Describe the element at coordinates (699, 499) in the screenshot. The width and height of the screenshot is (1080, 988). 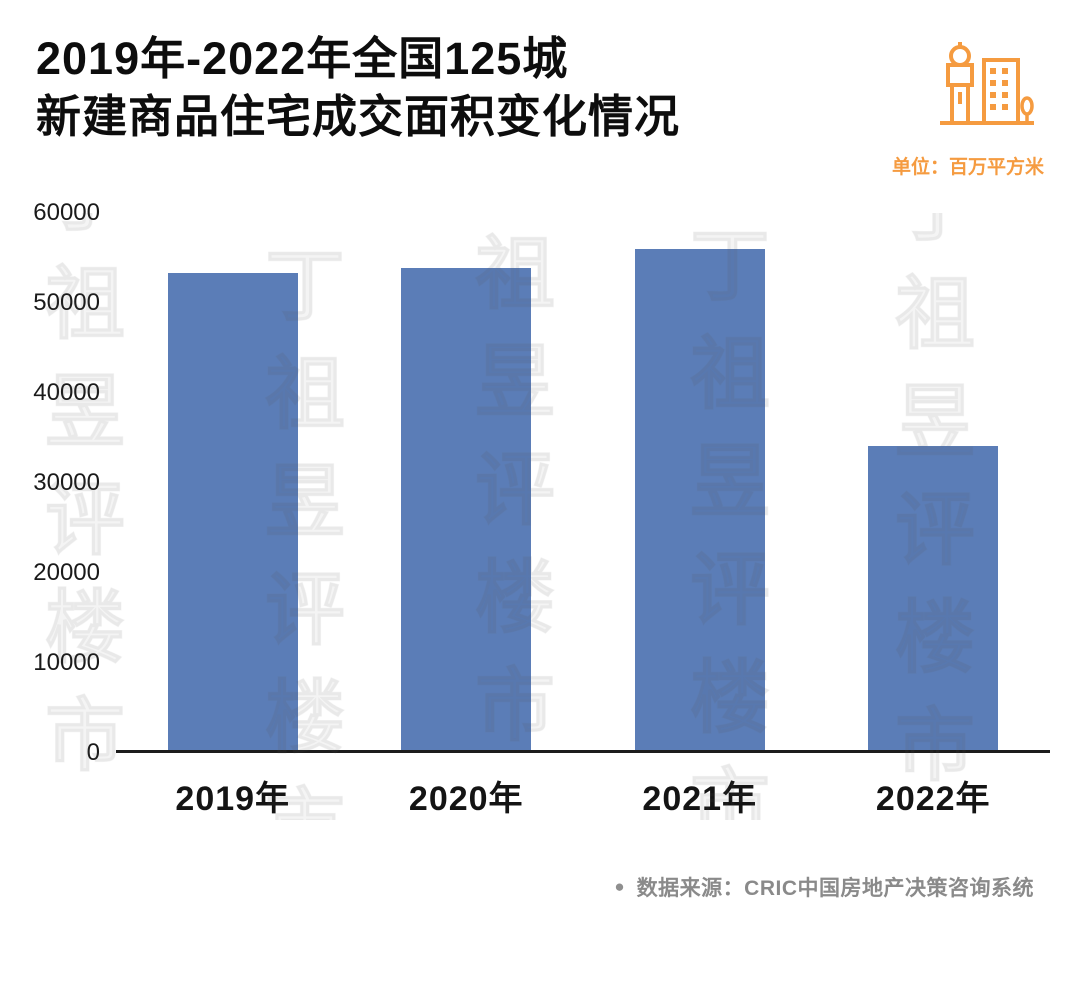
I see `bar-2021年` at that location.